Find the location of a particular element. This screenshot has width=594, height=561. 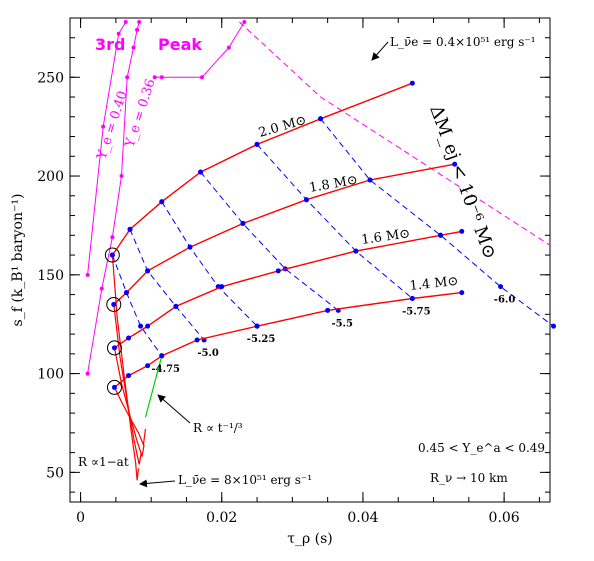

ye-range-label: 0.45 < Y_e^a < 0.49 is located at coordinates (481, 448).